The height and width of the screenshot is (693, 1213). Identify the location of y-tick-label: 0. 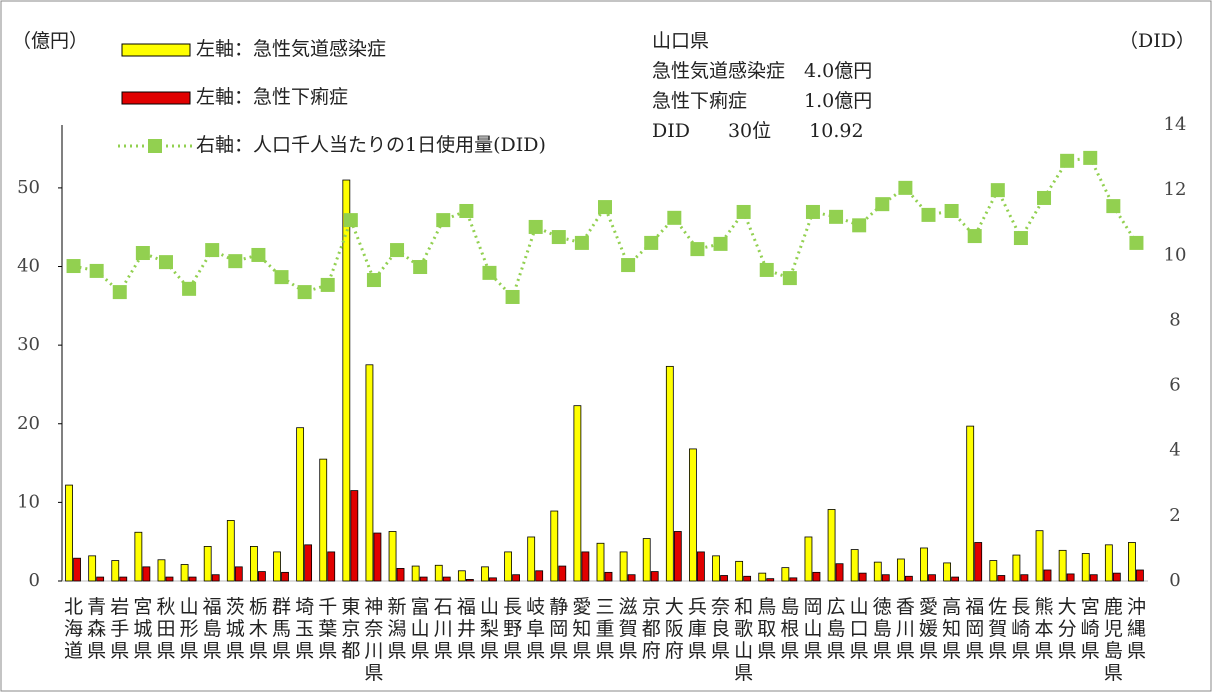
(34, 580).